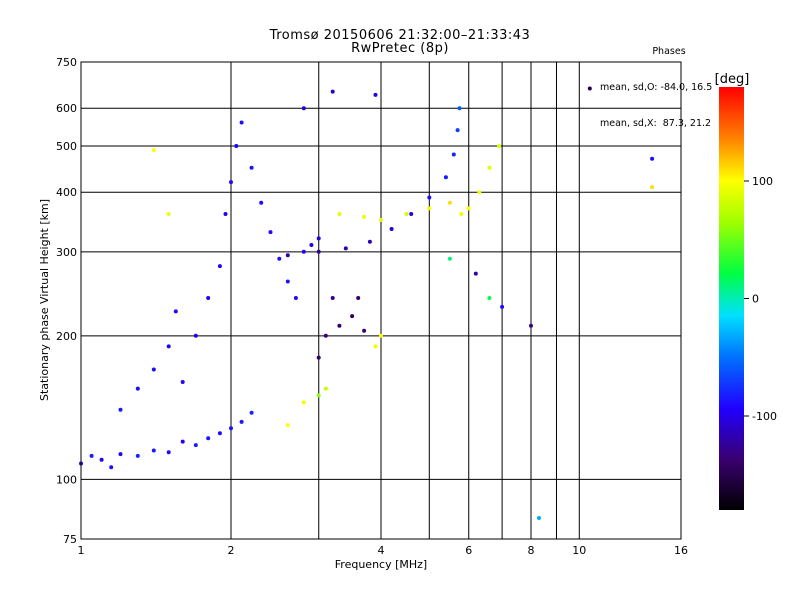 The image size is (800, 600). What do you see at coordinates (732, 79) in the screenshot?
I see `colorbar-unit: [deg]` at bounding box center [732, 79].